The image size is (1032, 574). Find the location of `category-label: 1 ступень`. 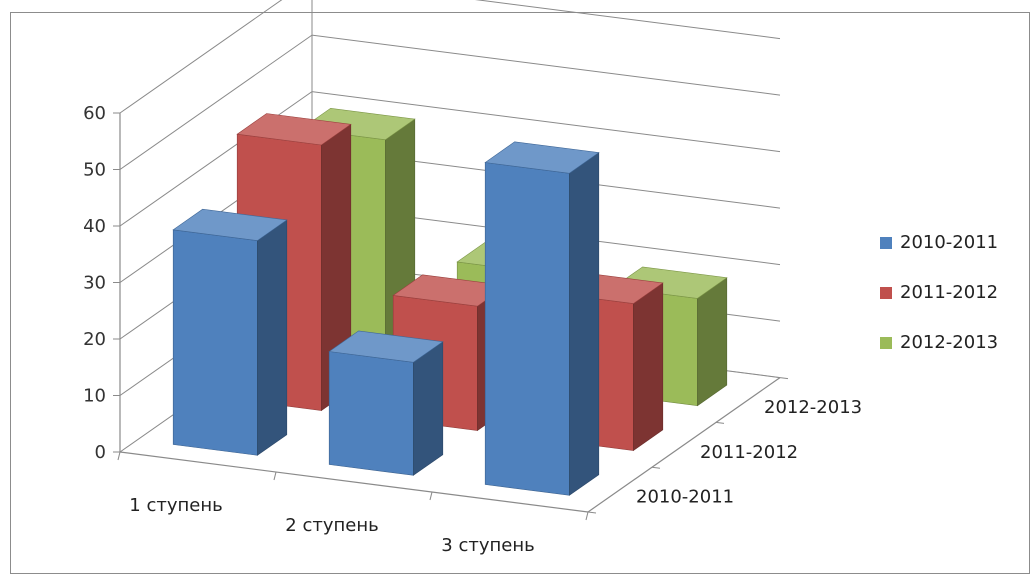

category-label: 1 ступень is located at coordinates (175, 505).